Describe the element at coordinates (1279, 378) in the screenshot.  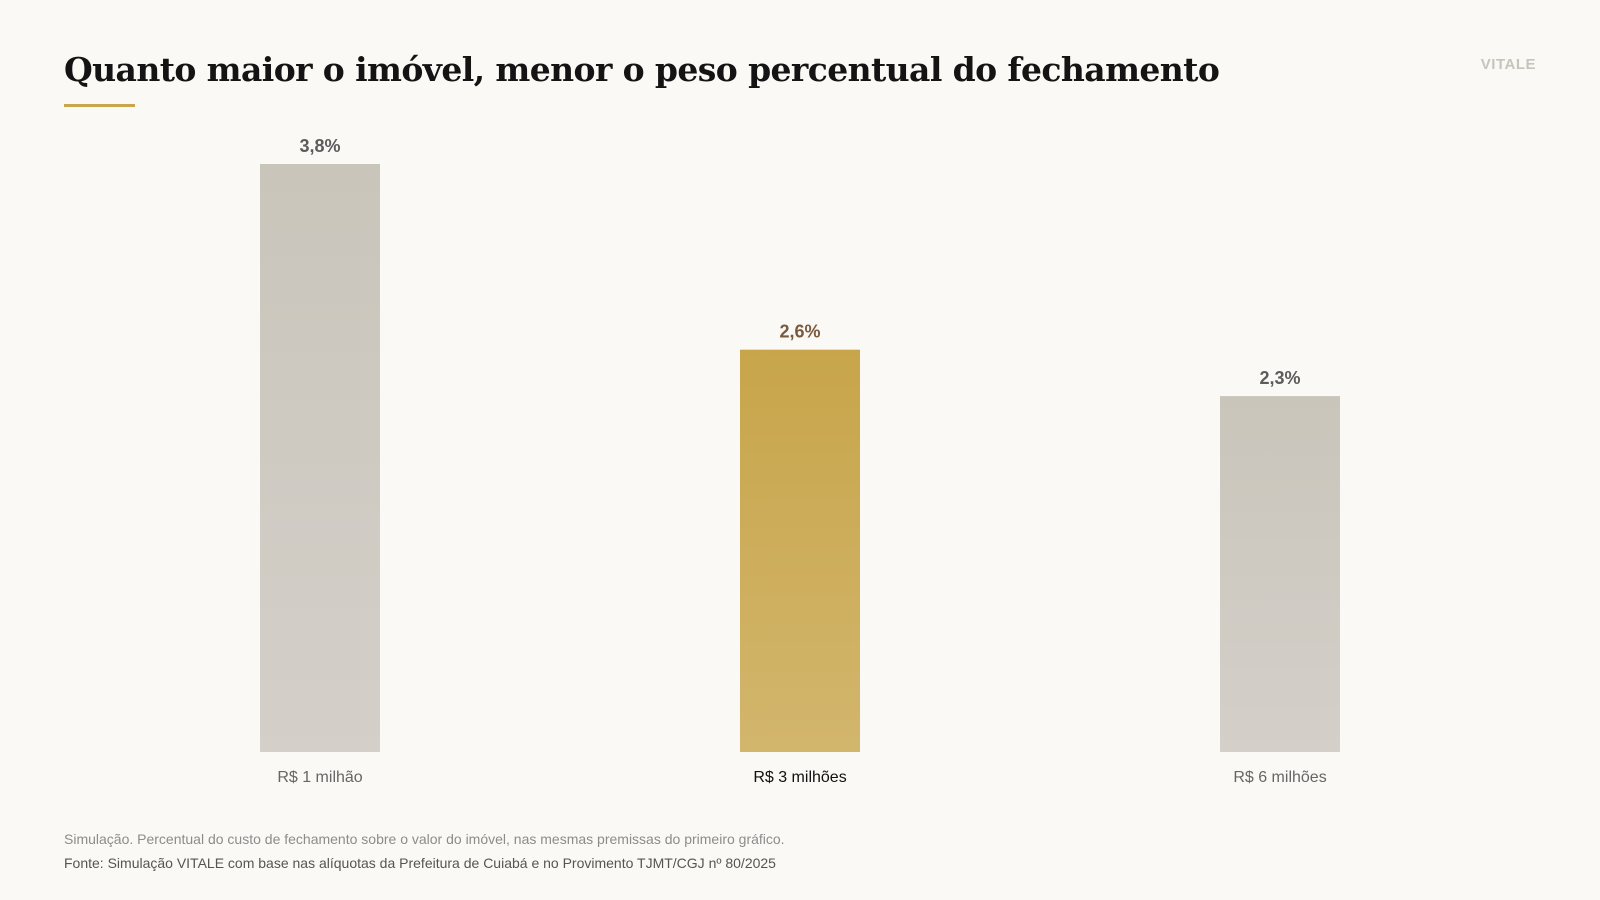
I see `bar-value-label: 2,3%` at that location.